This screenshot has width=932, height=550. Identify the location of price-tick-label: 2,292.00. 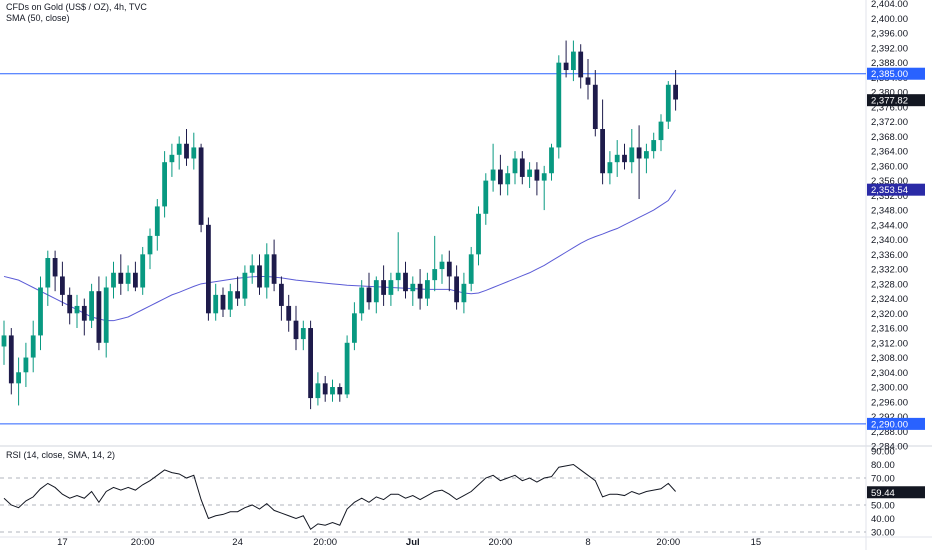
(889, 417).